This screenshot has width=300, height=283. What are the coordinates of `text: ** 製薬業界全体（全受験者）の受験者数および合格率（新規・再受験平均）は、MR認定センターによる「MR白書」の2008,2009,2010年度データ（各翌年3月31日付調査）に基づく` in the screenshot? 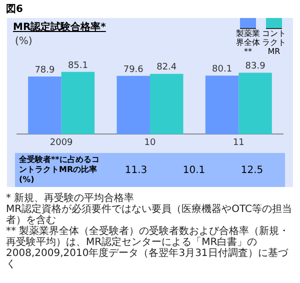 It's located at (148, 248).